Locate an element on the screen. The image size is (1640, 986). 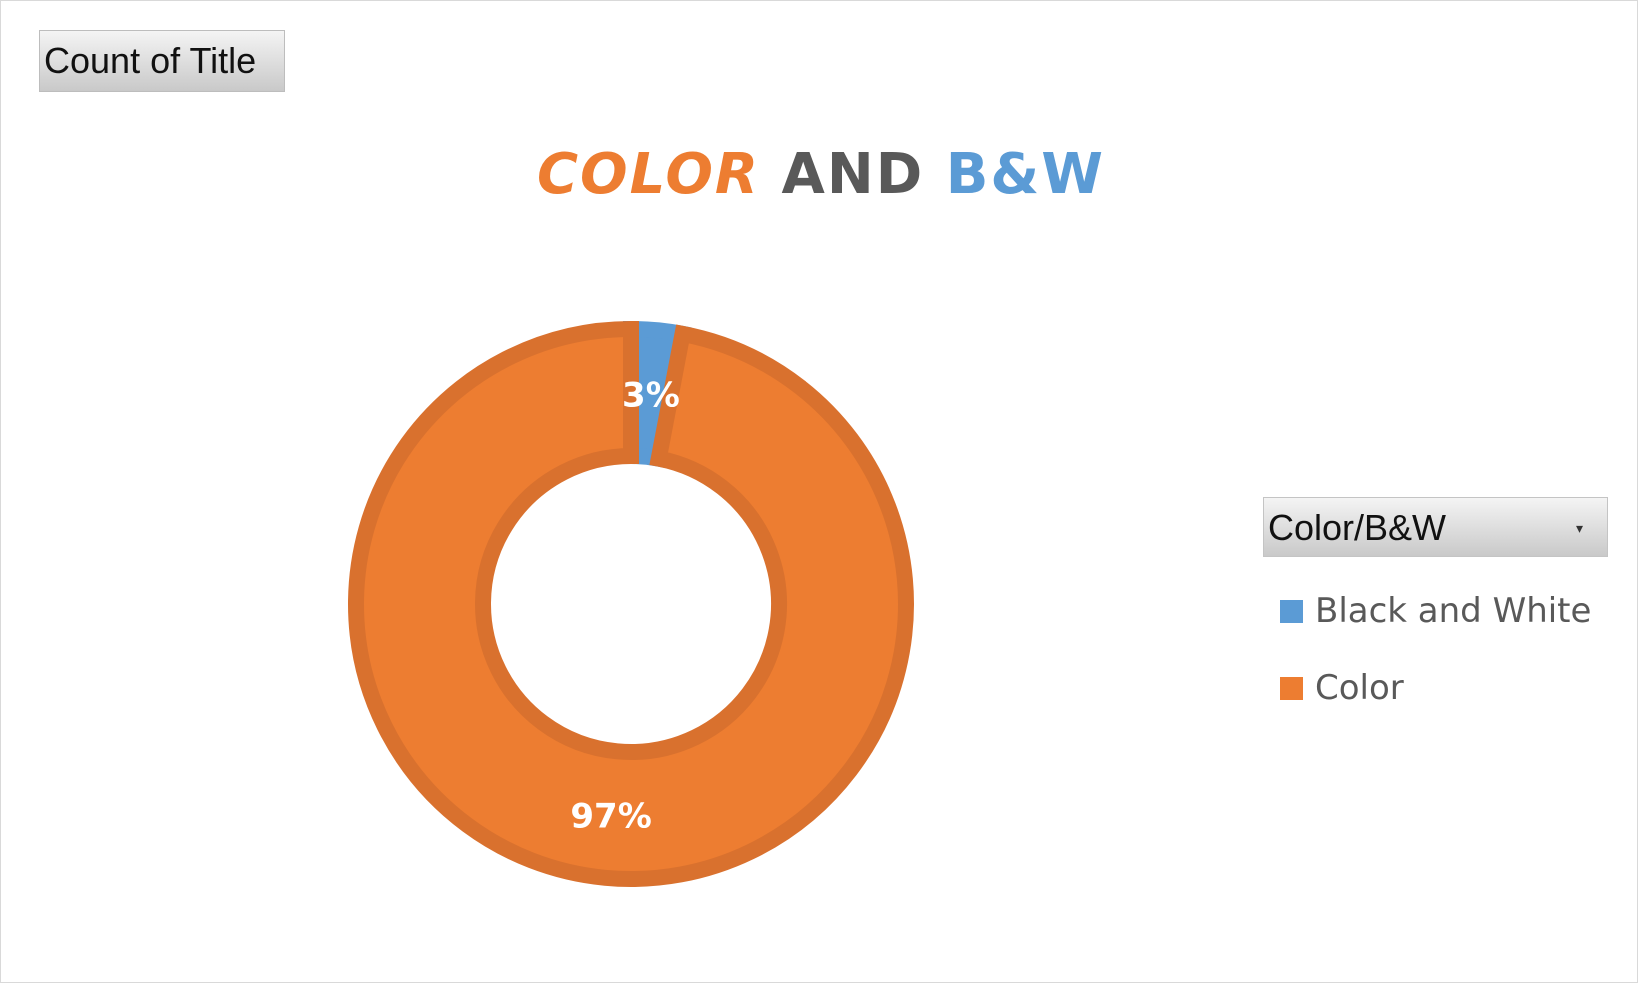
legend-label-black-and-white: Black and White is located at coordinates (1453, 611).